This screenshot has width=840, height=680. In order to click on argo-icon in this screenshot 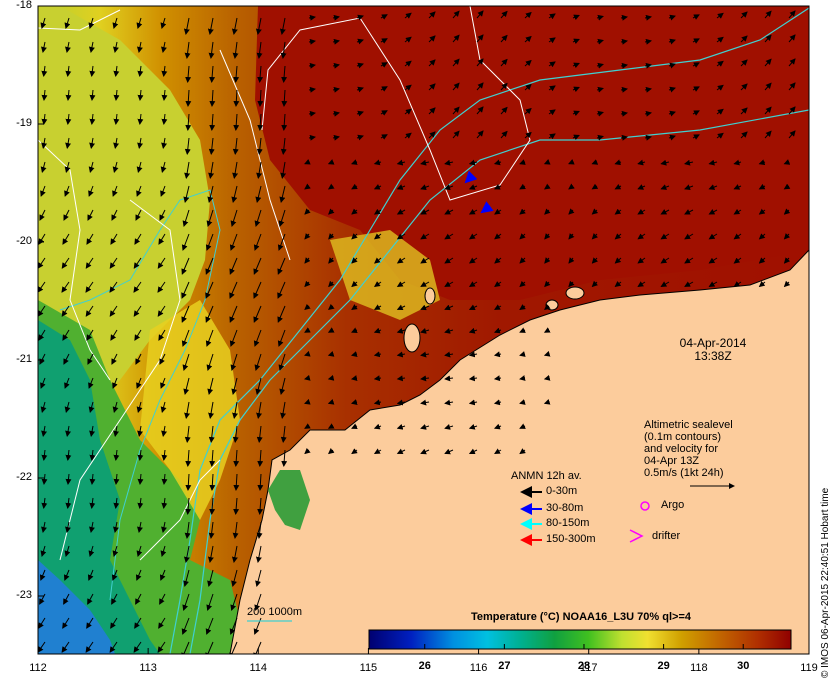, I will do `click(645, 506)`.